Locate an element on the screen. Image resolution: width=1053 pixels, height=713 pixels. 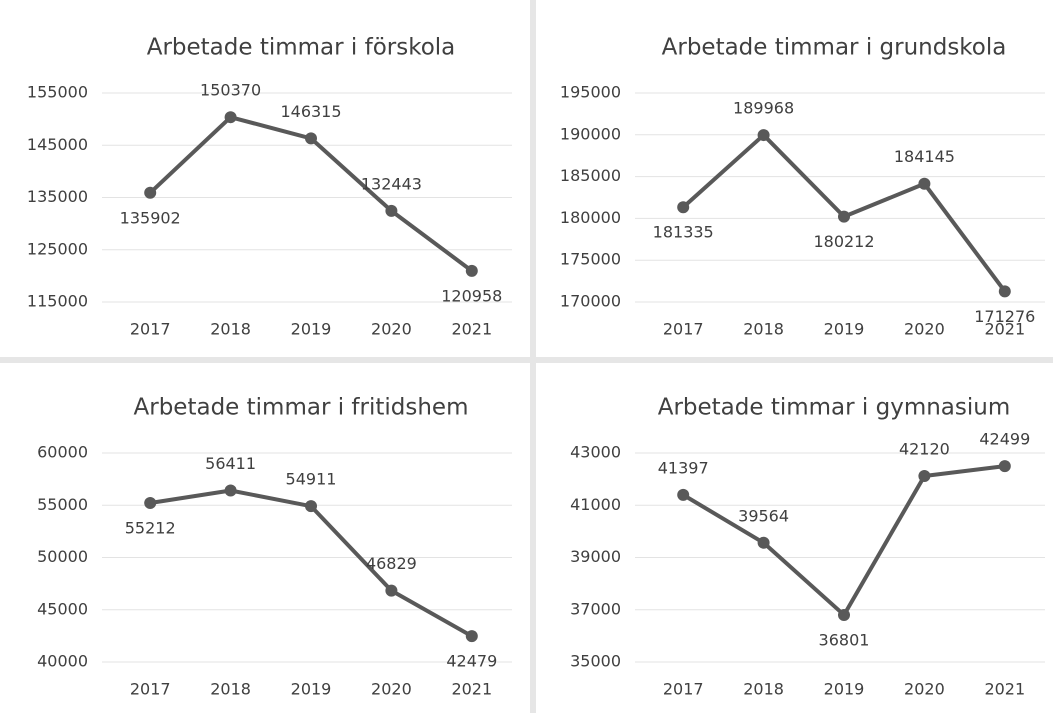
data-label: 189968 is located at coordinates (763, 108).